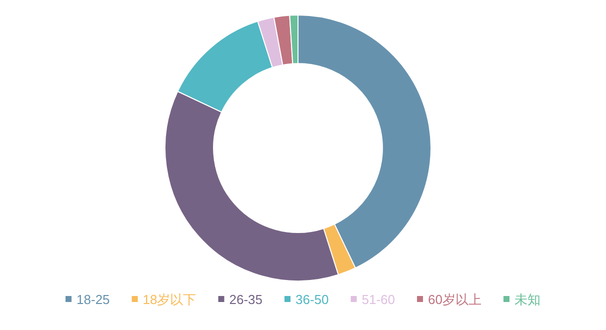  What do you see at coordinates (527, 299) in the screenshot?
I see `legend-label: 未知` at bounding box center [527, 299].